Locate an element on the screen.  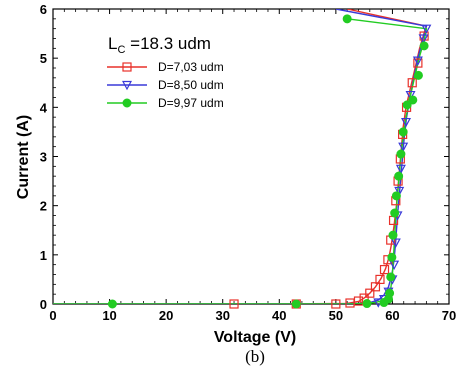
x-tick-label: 40 is located at coordinates (279, 315).